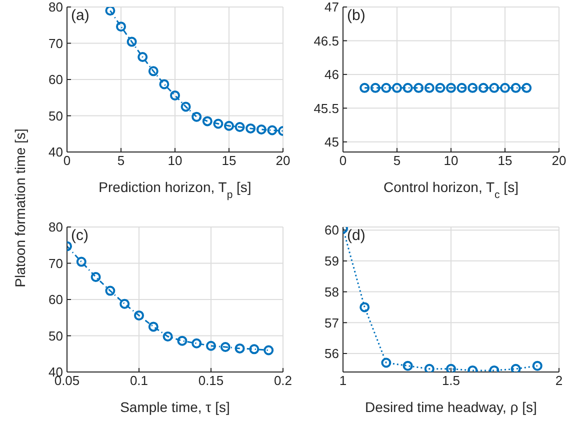  I want to click on x-tick-label: 1.5, so click(451, 380).